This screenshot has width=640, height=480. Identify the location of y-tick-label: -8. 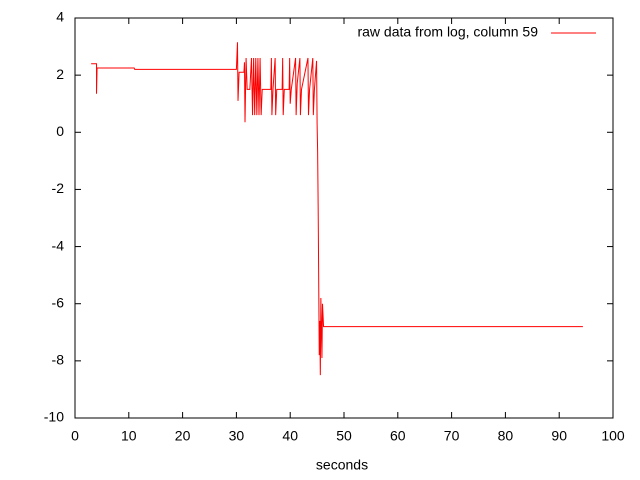
(58, 360).